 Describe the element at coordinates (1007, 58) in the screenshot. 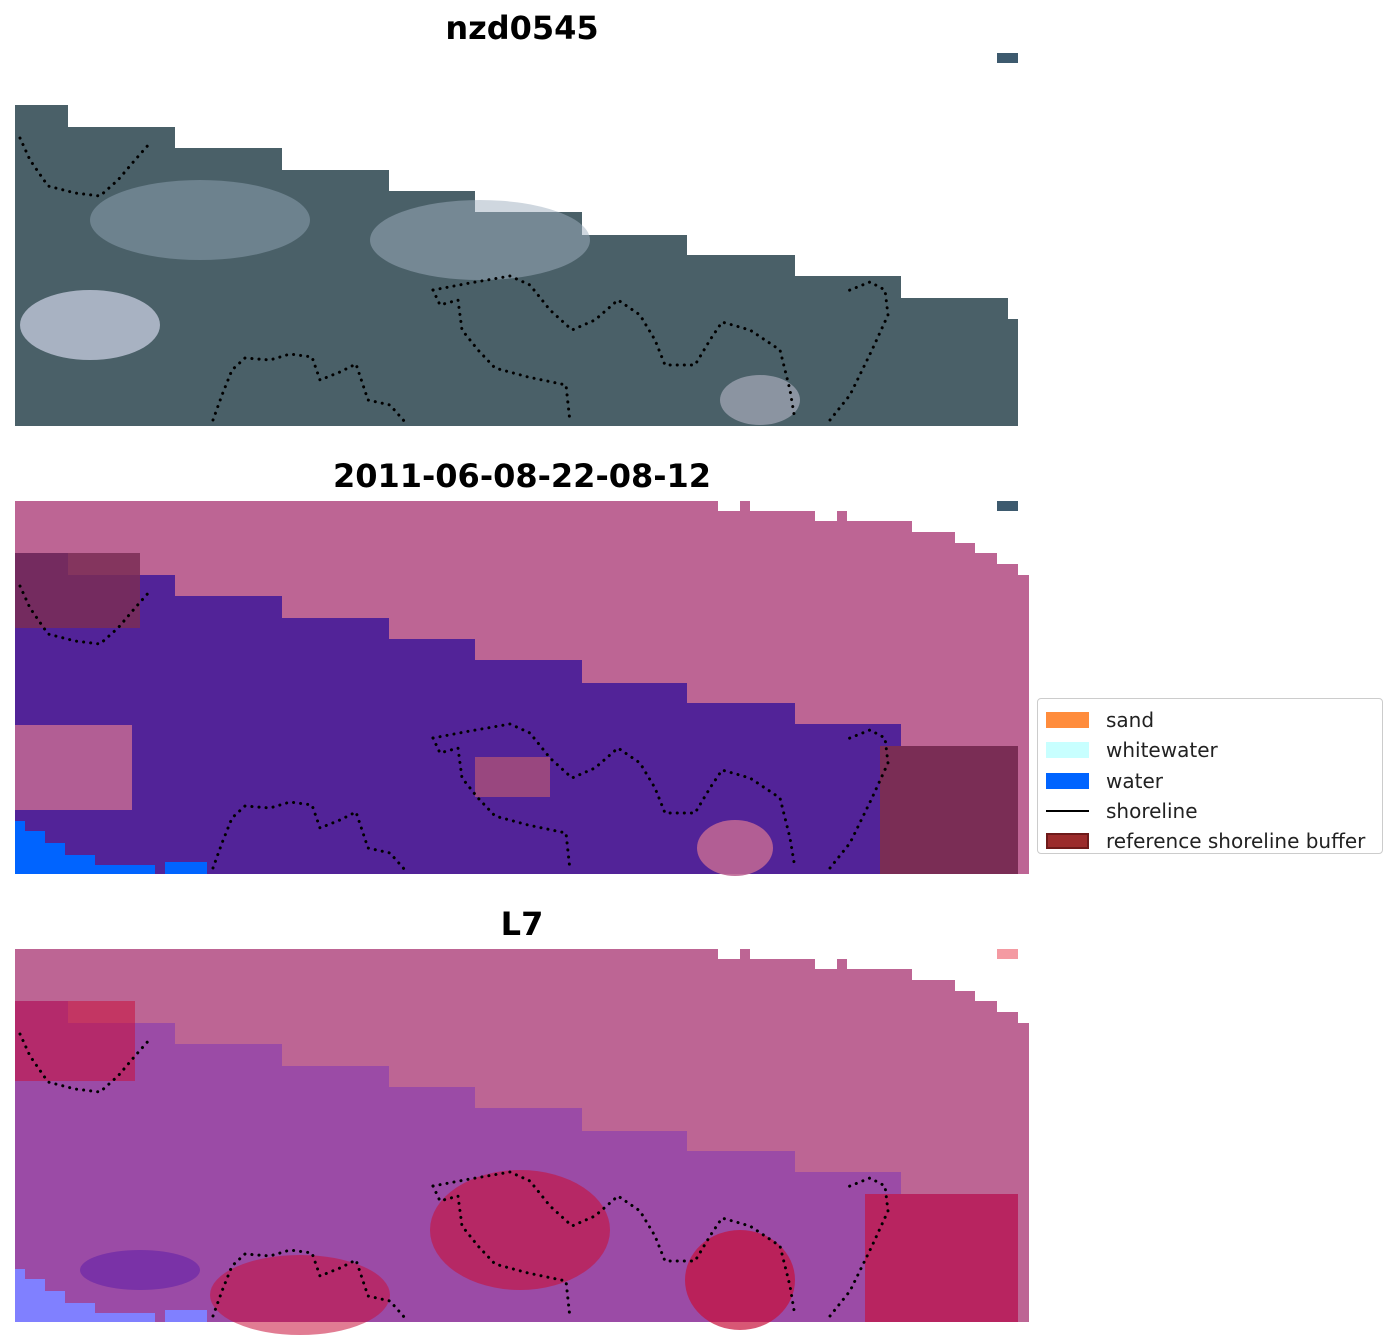

I see `rgb-corner-marker` at that location.